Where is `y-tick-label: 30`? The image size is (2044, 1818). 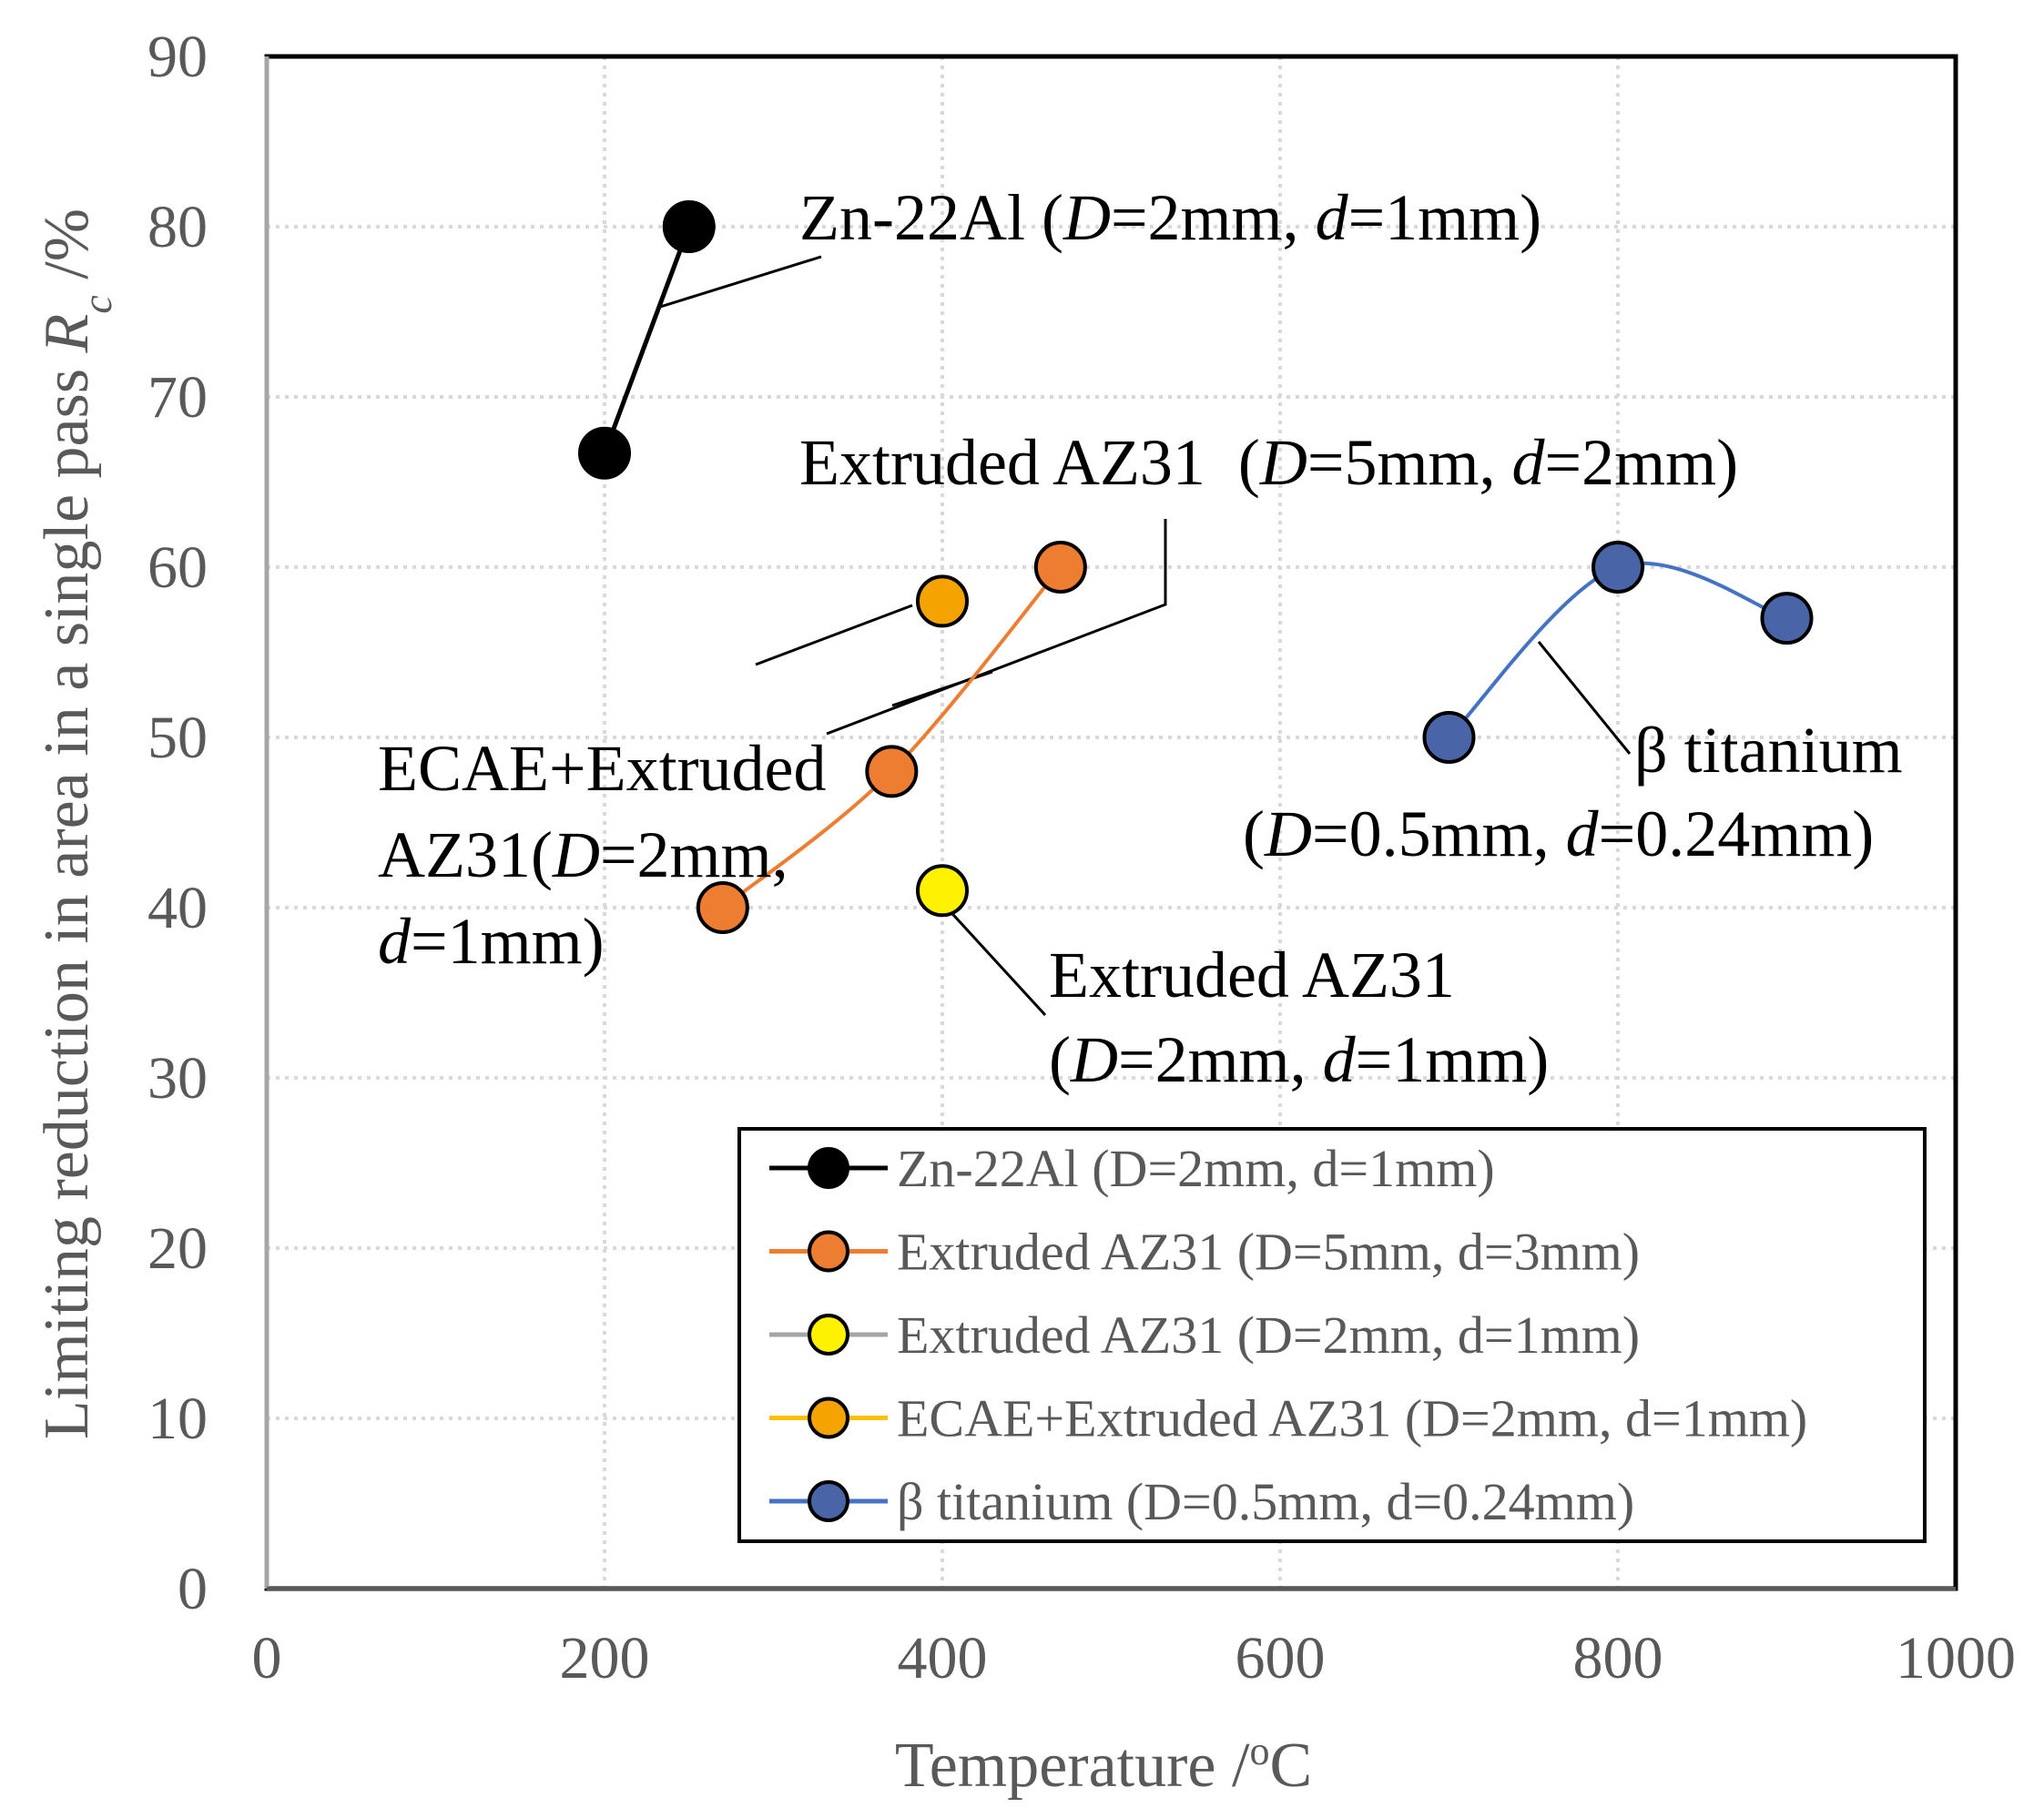 y-tick-label: 30 is located at coordinates (177, 1078).